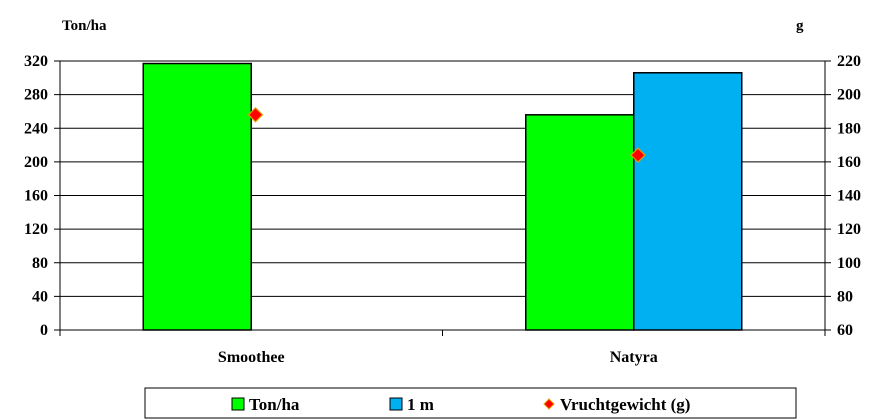 The image size is (881, 419). Describe the element at coordinates (849, 61) in the screenshot. I see `right-tick-label: 220` at that location.